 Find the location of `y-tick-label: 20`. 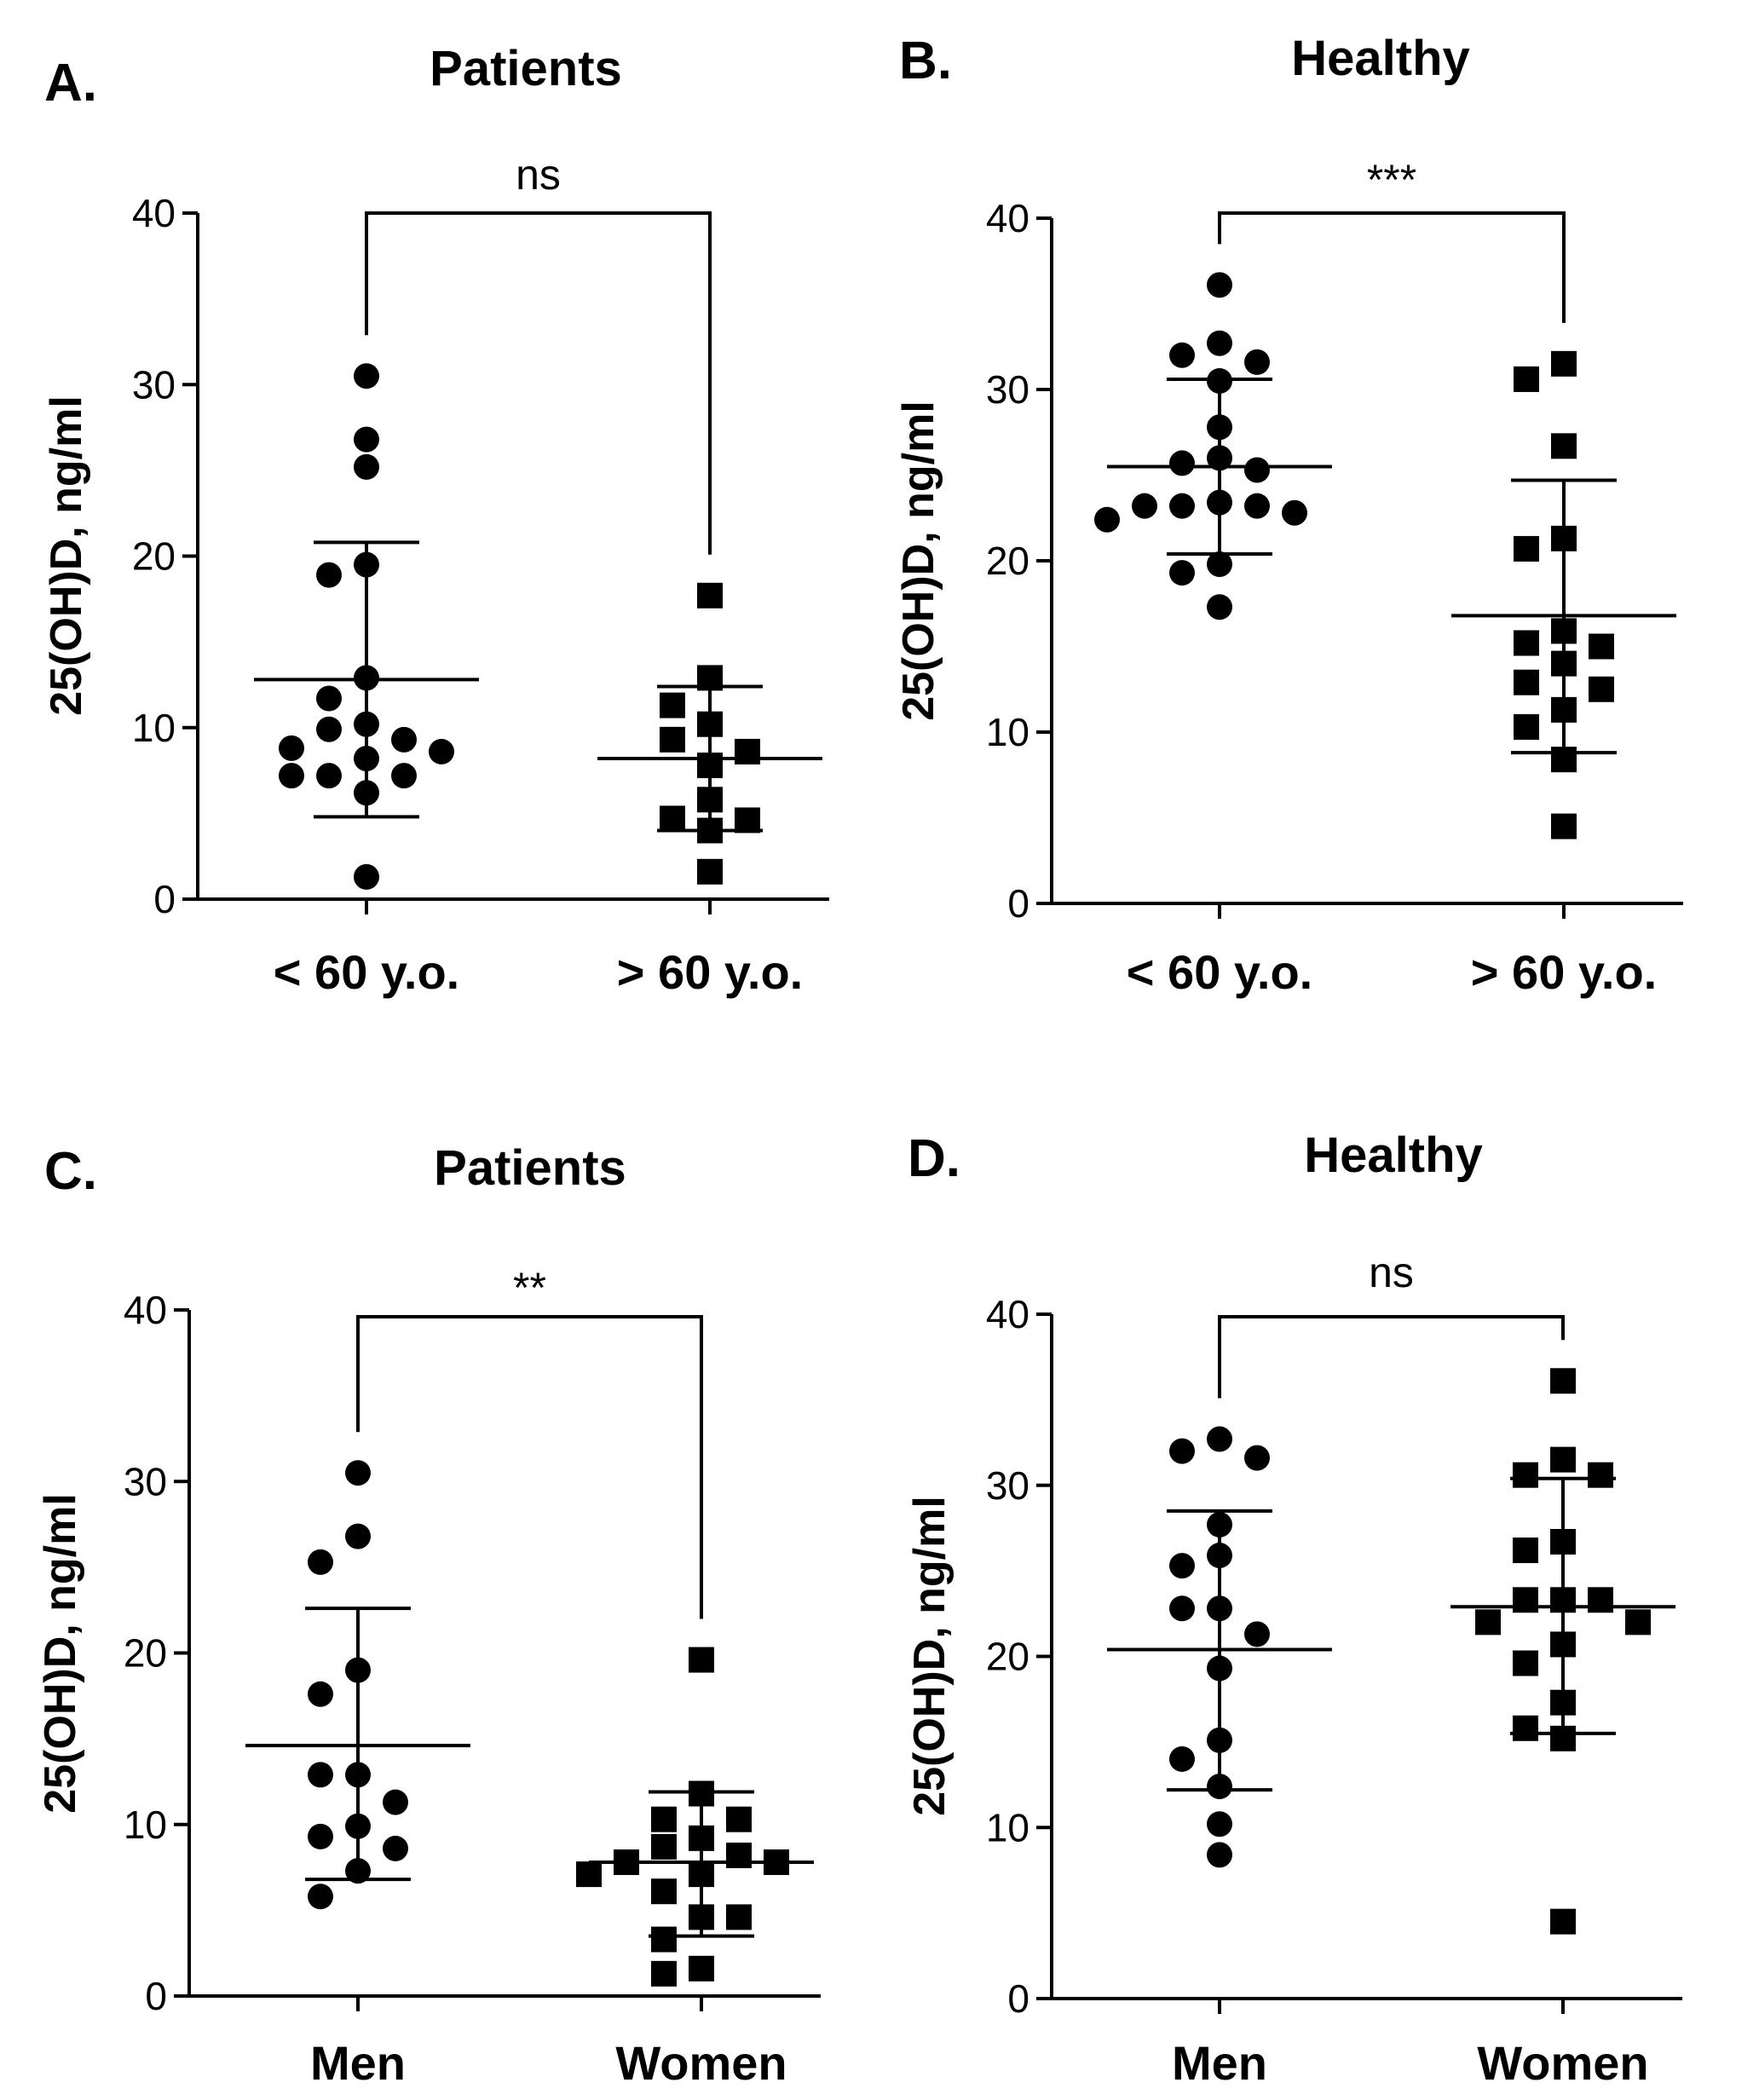

y-tick-label: 20 is located at coordinates (145, 1653).